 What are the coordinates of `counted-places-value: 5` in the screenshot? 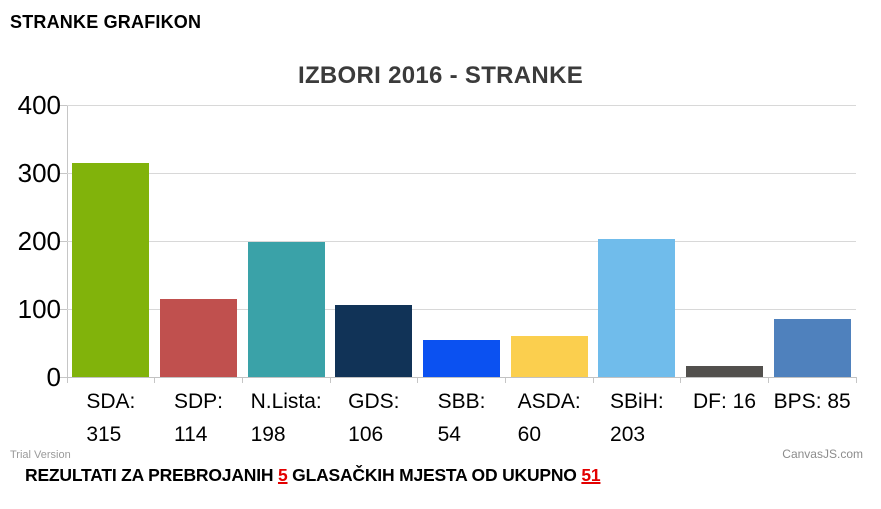 It's located at (282, 475).